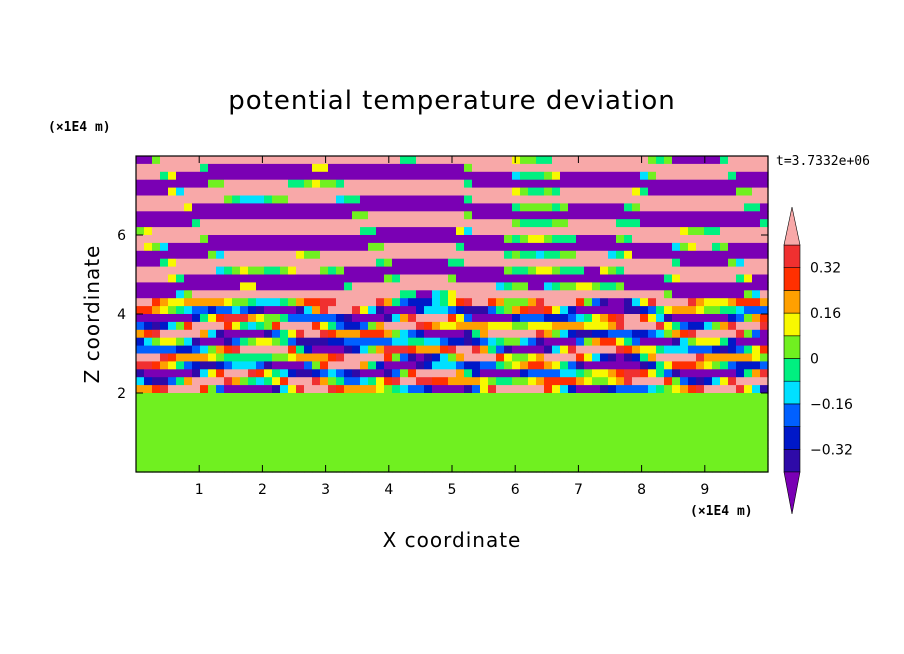 The height and width of the screenshot is (654, 904). I want to click on x-tick-label: 8, so click(641, 490).